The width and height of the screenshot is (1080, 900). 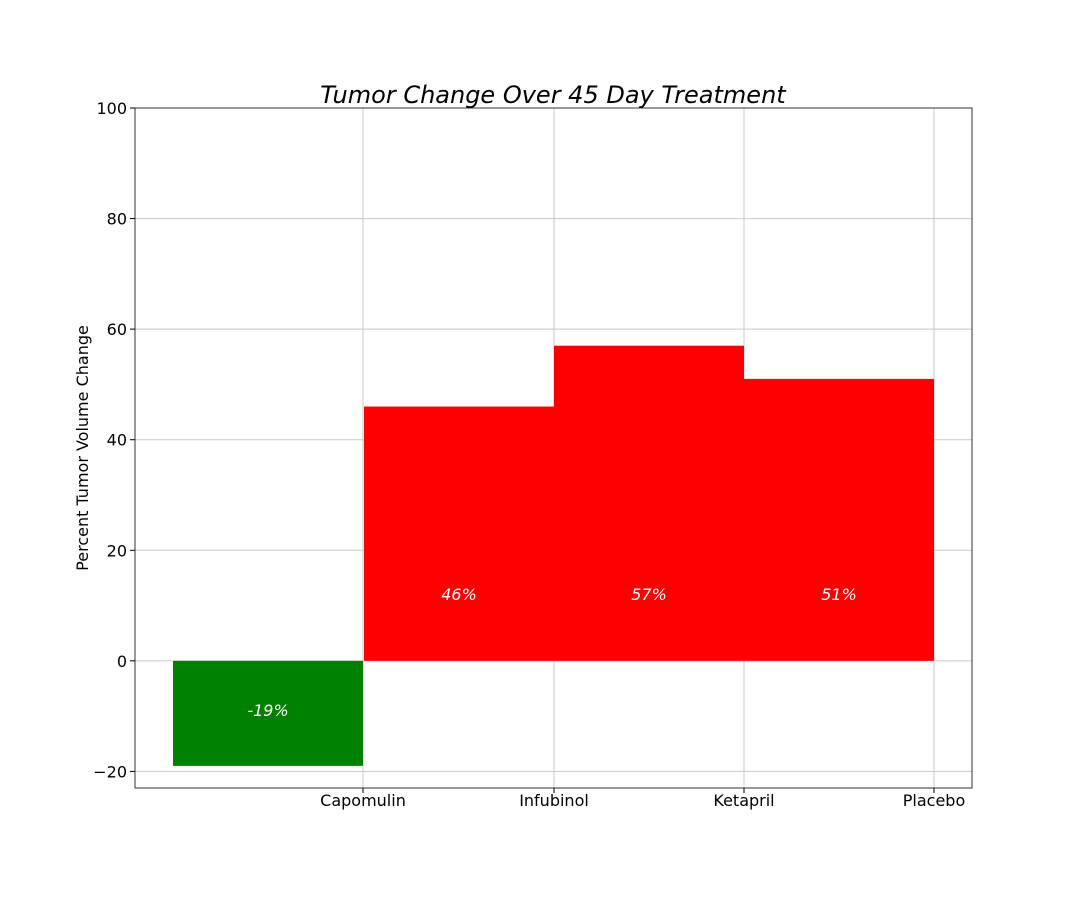 What do you see at coordinates (649, 503) in the screenshot?
I see `bar-ketapril` at bounding box center [649, 503].